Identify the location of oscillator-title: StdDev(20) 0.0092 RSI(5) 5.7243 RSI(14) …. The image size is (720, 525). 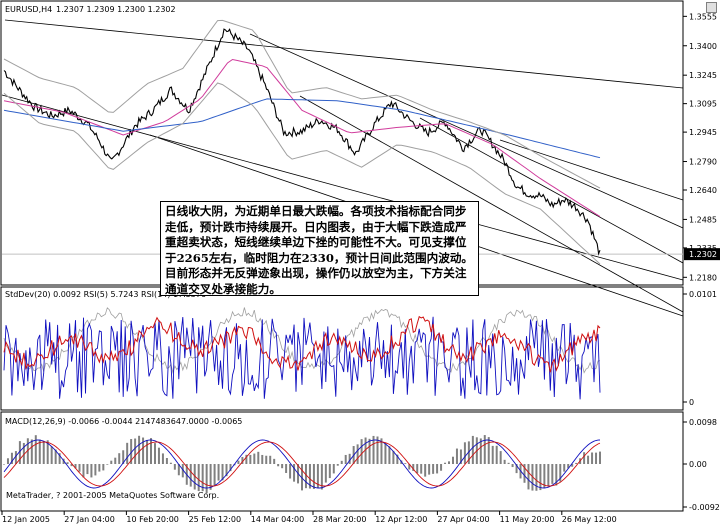
(105, 294).